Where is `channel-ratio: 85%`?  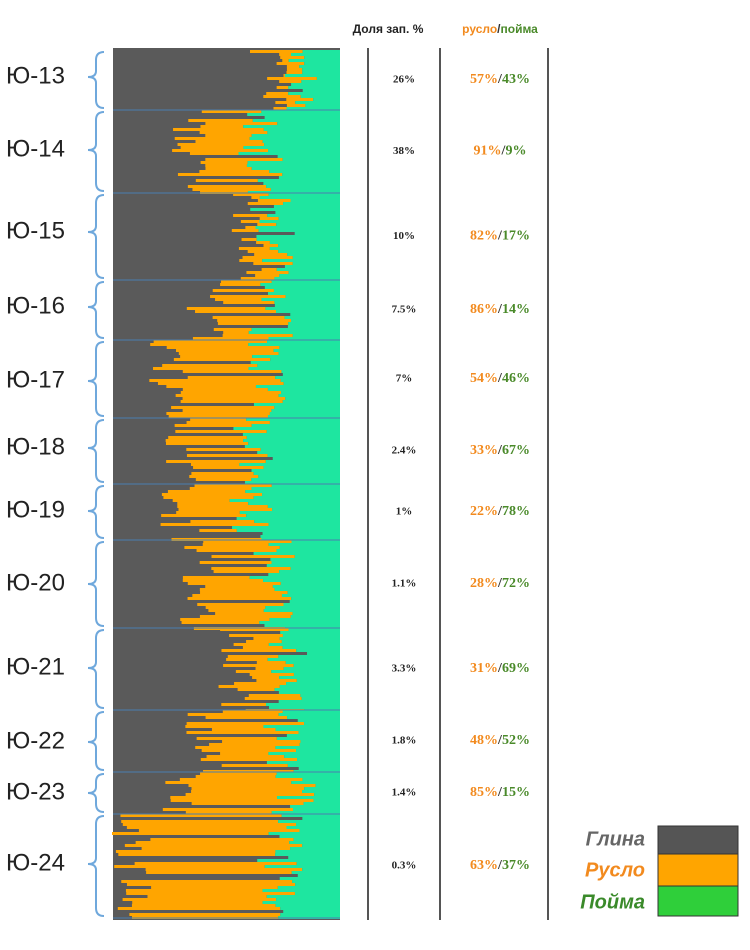
channel-ratio: 85% is located at coordinates (484, 792).